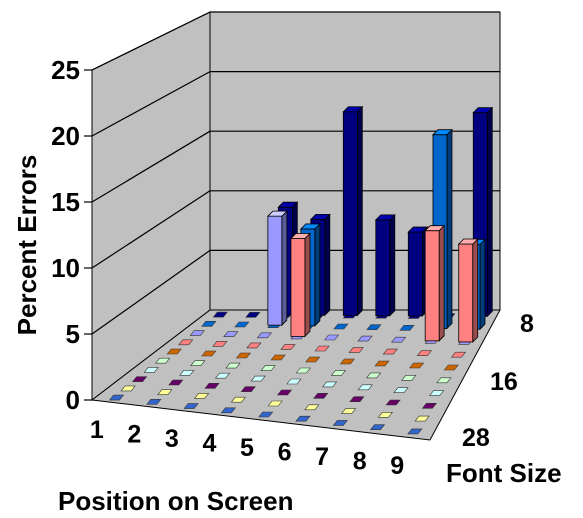 The width and height of the screenshot is (583, 518). Describe the element at coordinates (172, 439) in the screenshot. I see `x-tick-label: 3` at that location.